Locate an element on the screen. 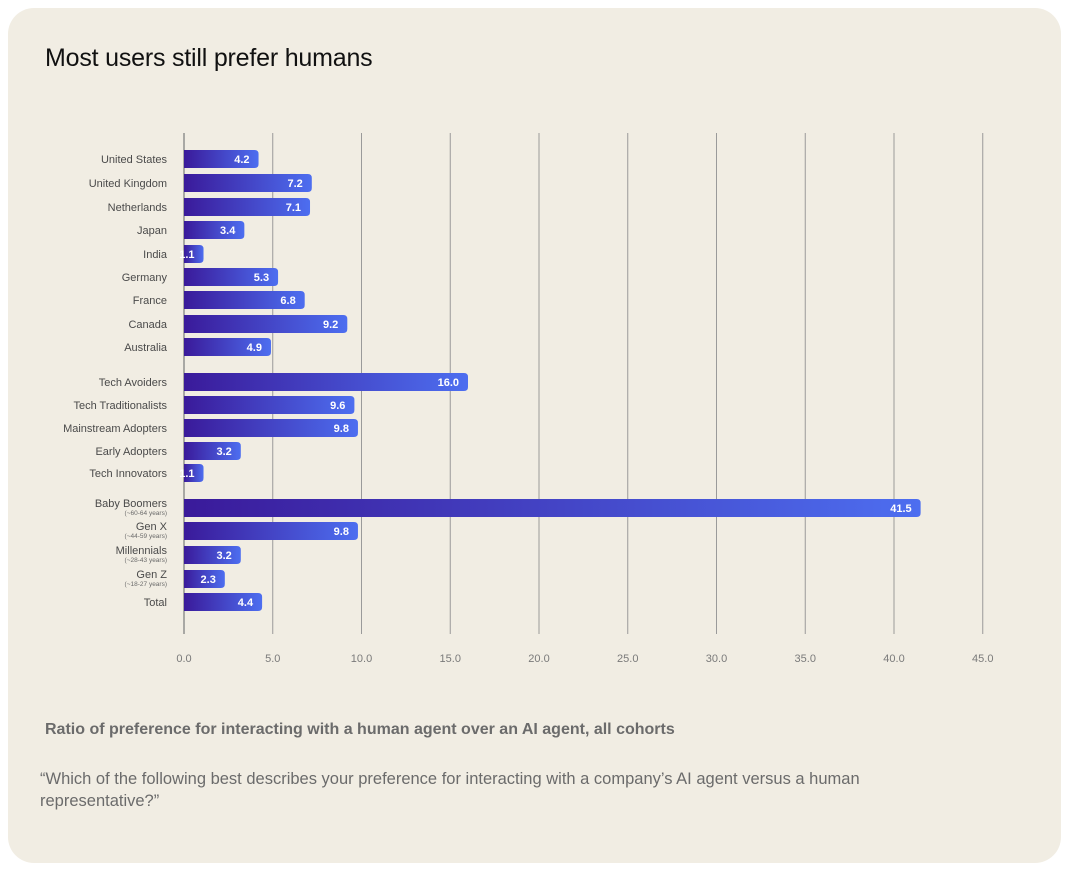 This screenshot has height=872, width=1070. x-tick-label: 20.0 is located at coordinates (538, 659).